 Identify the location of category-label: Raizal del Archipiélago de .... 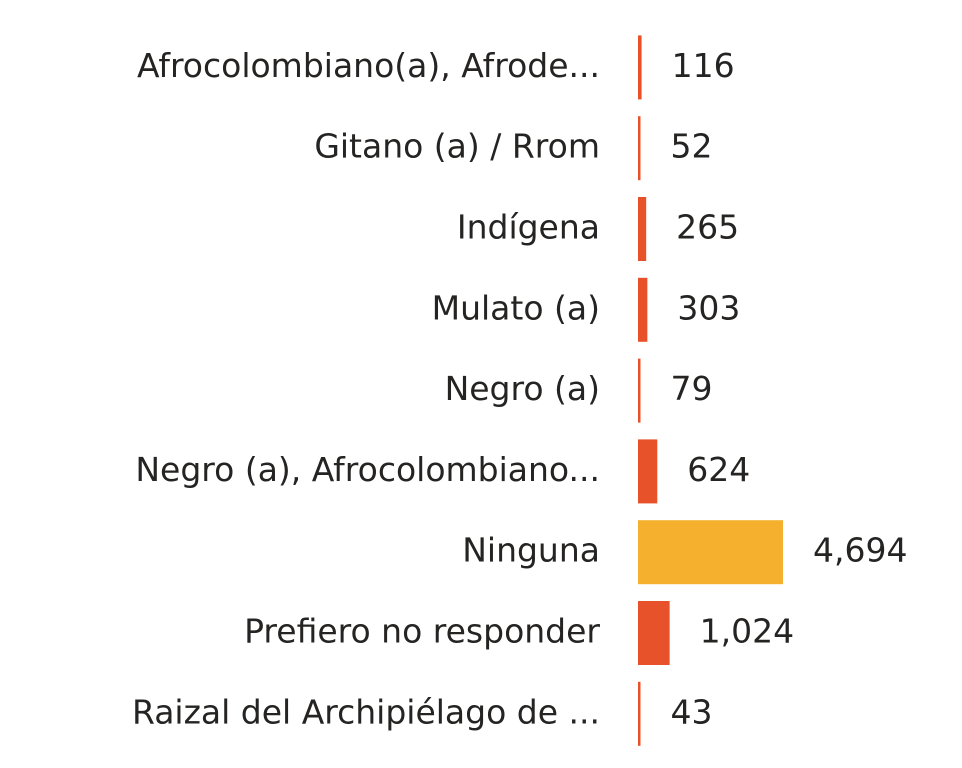
(366, 711).